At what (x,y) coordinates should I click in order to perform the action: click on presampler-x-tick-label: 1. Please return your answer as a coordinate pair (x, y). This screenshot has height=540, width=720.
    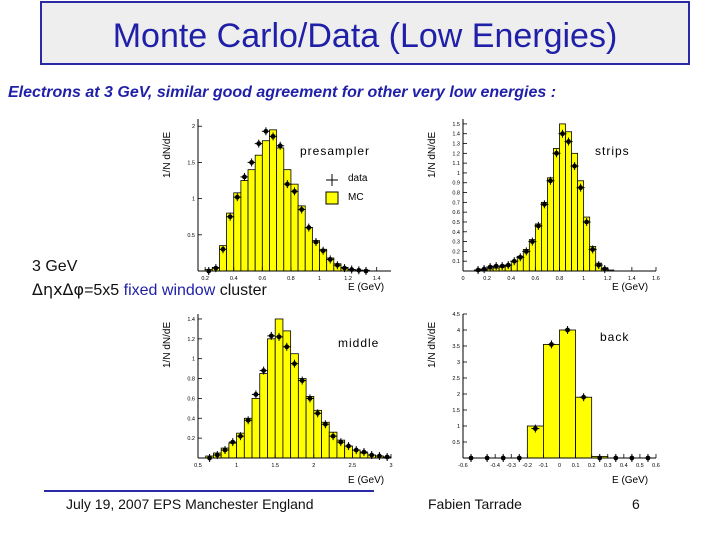
    Looking at the image, I should click on (319, 279).